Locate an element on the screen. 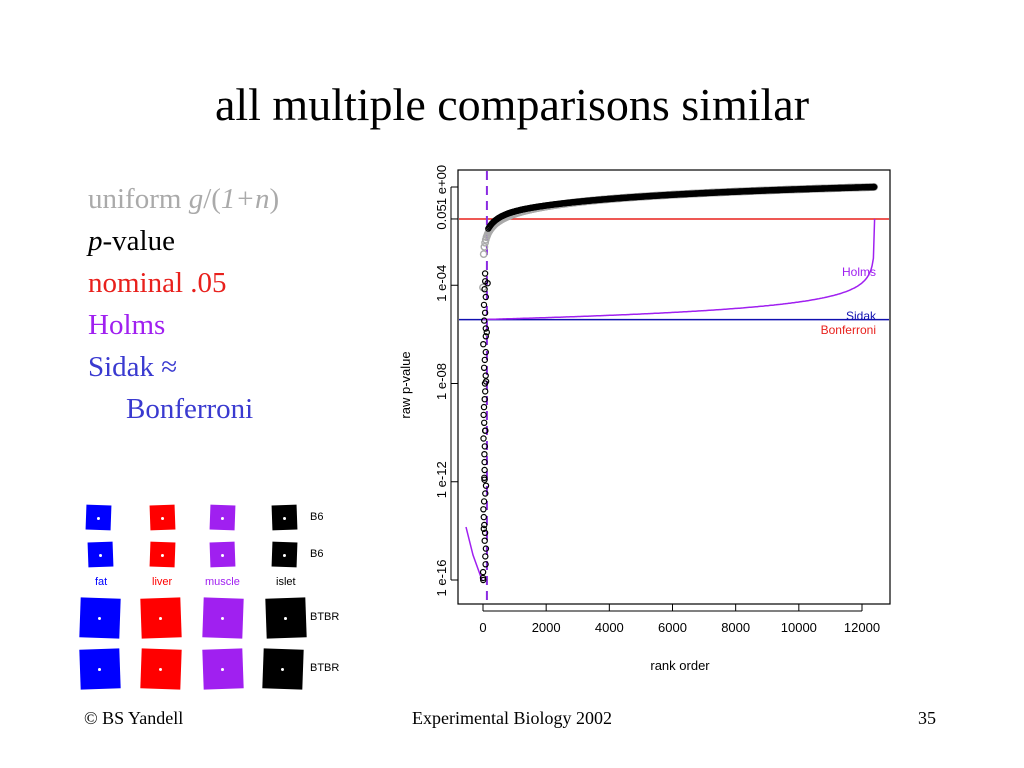  y-tick-label: 1 e+00 is located at coordinates (441, 185).